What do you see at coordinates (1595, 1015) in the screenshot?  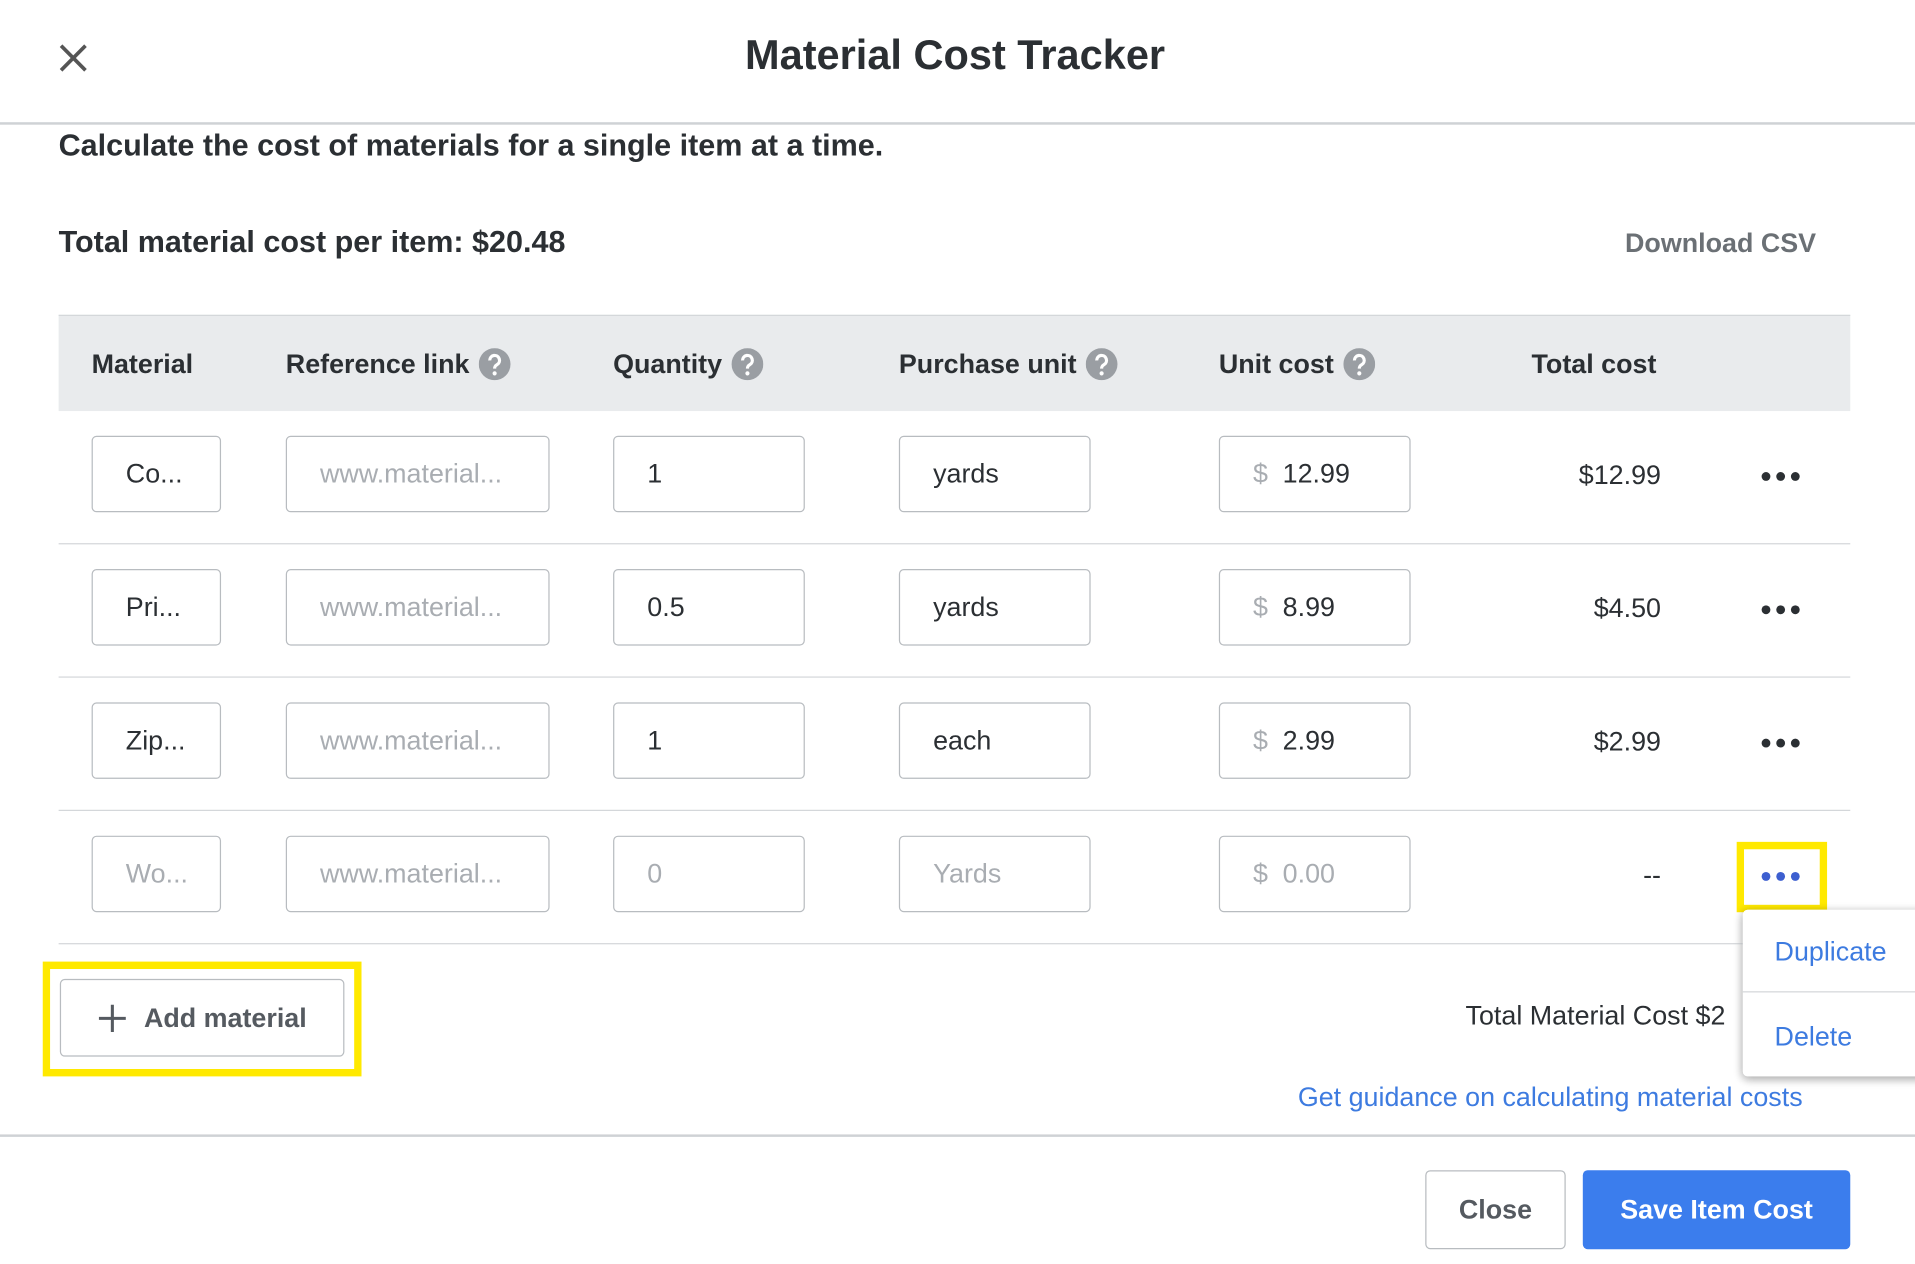 I see `total-material-cost: Total Material Cost $2` at bounding box center [1595, 1015].